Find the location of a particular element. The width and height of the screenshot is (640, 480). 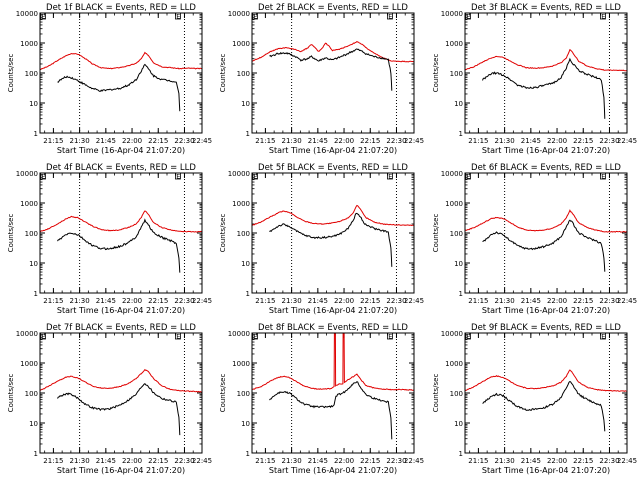

panel-title: Det 7f BLACK = Events, RED = LLD is located at coordinates (121, 328).